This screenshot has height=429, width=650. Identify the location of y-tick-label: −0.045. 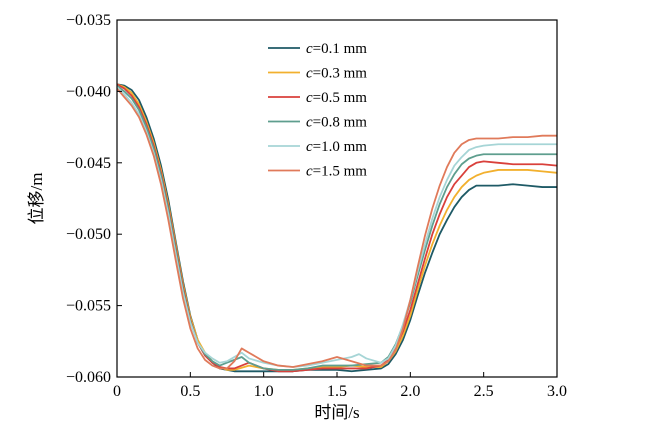
(88, 163).